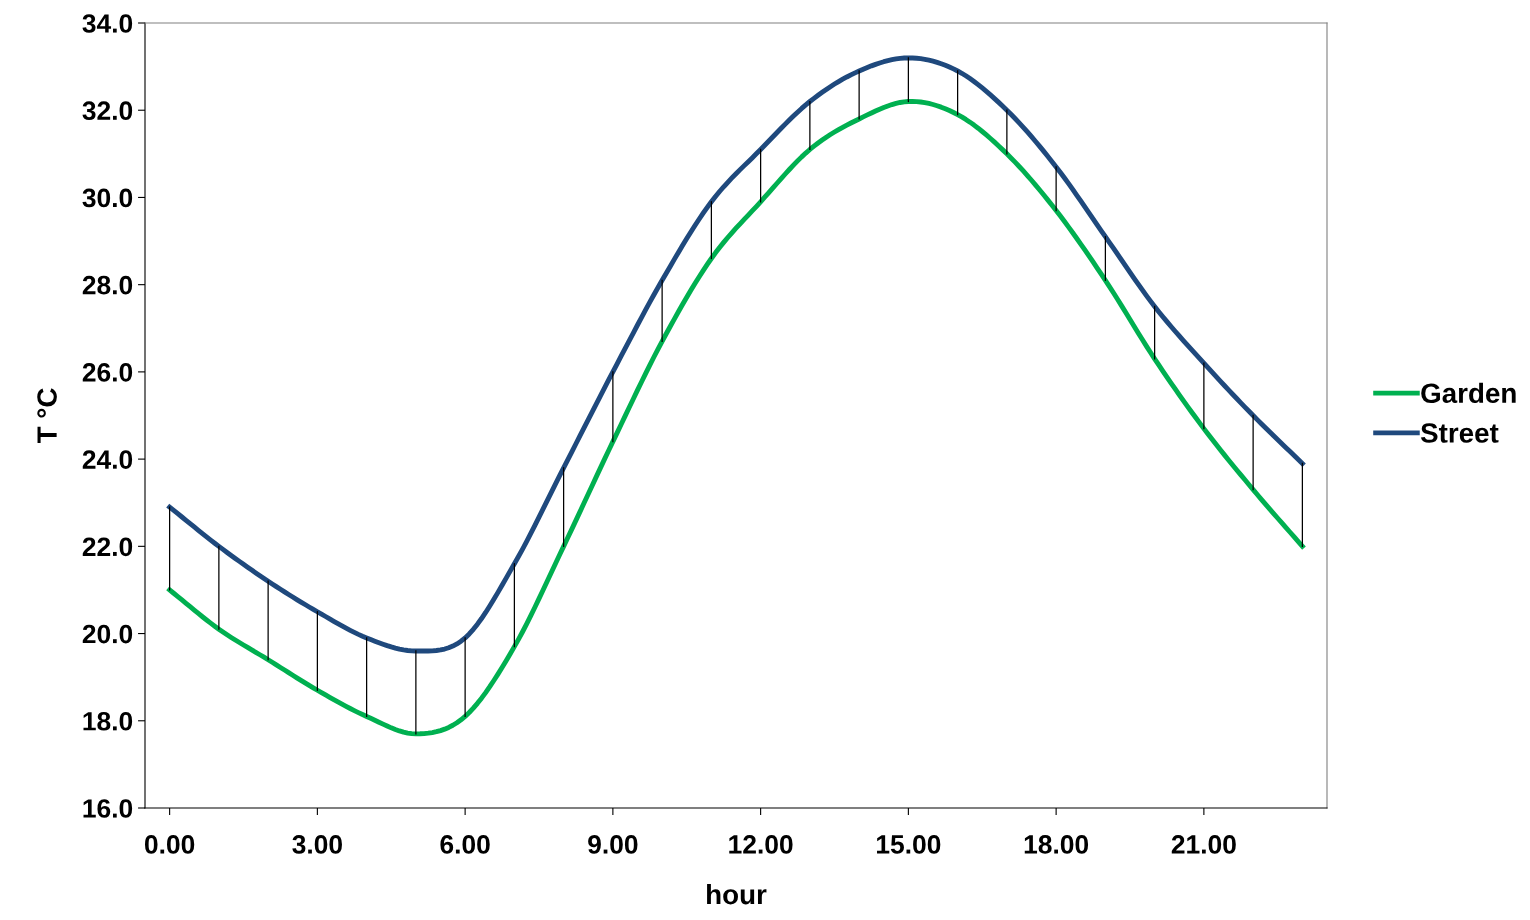 This screenshot has height=920, width=1530. I want to click on y-tick-label: 26.0, so click(107, 372).